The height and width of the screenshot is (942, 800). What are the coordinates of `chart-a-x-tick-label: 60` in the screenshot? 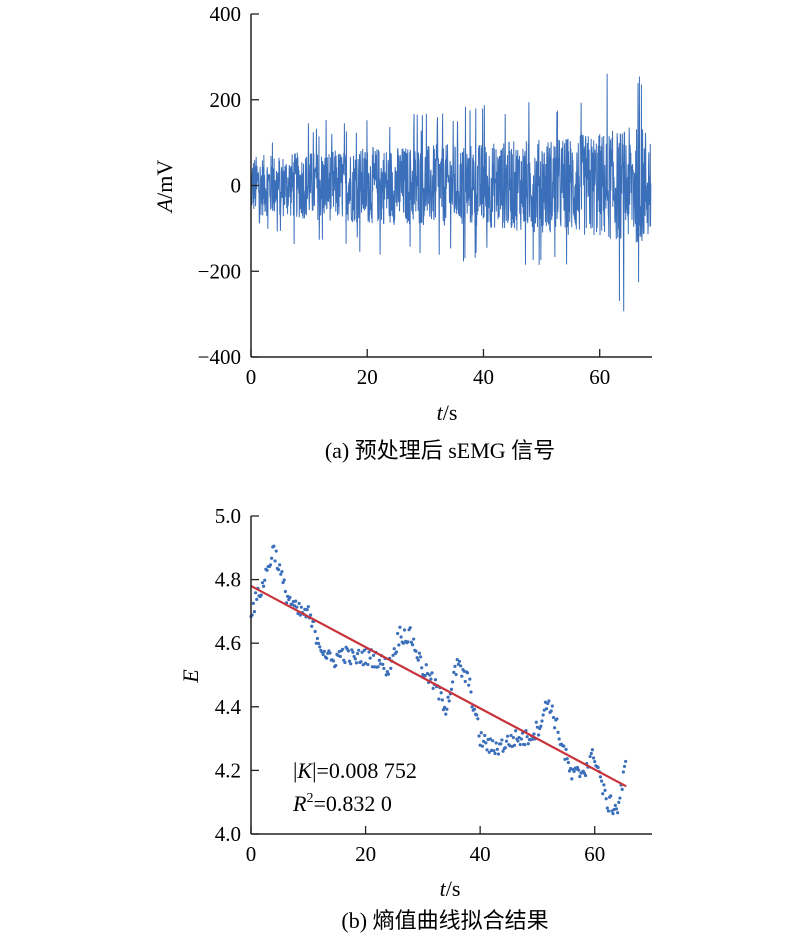 It's located at (599, 377).